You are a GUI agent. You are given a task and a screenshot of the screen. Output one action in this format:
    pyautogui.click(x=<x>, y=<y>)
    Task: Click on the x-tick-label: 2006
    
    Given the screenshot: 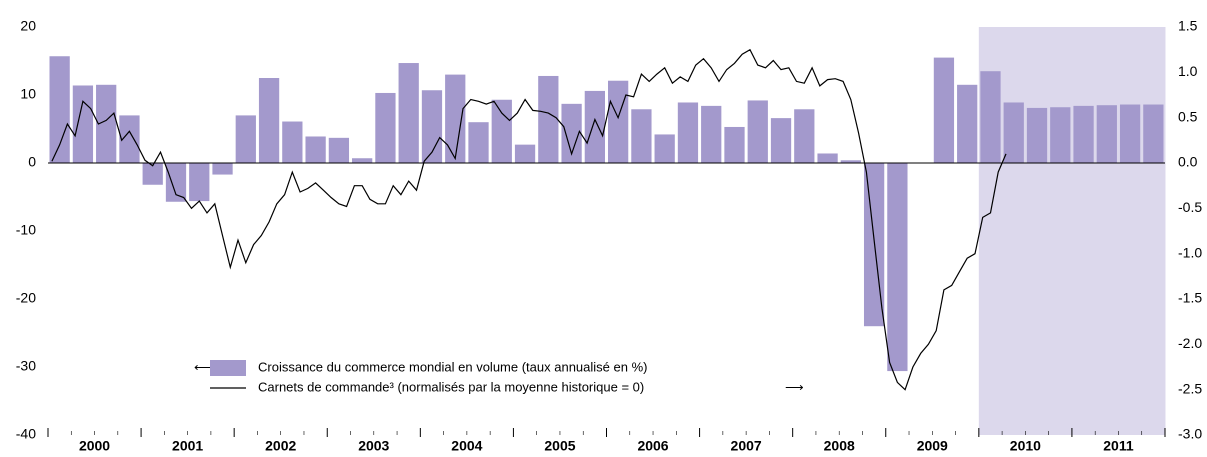 What is the action you would take?
    pyautogui.click(x=652, y=446)
    